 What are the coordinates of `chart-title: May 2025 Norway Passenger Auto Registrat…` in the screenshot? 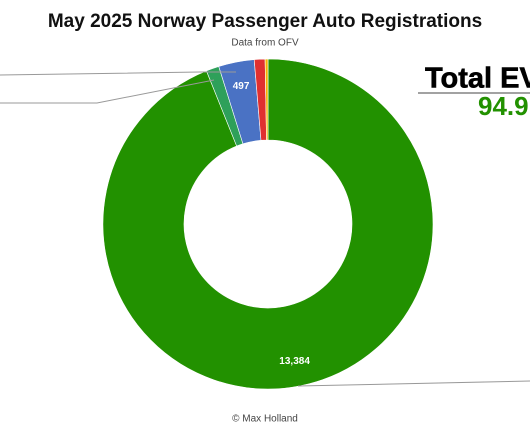 It's located at (265, 21).